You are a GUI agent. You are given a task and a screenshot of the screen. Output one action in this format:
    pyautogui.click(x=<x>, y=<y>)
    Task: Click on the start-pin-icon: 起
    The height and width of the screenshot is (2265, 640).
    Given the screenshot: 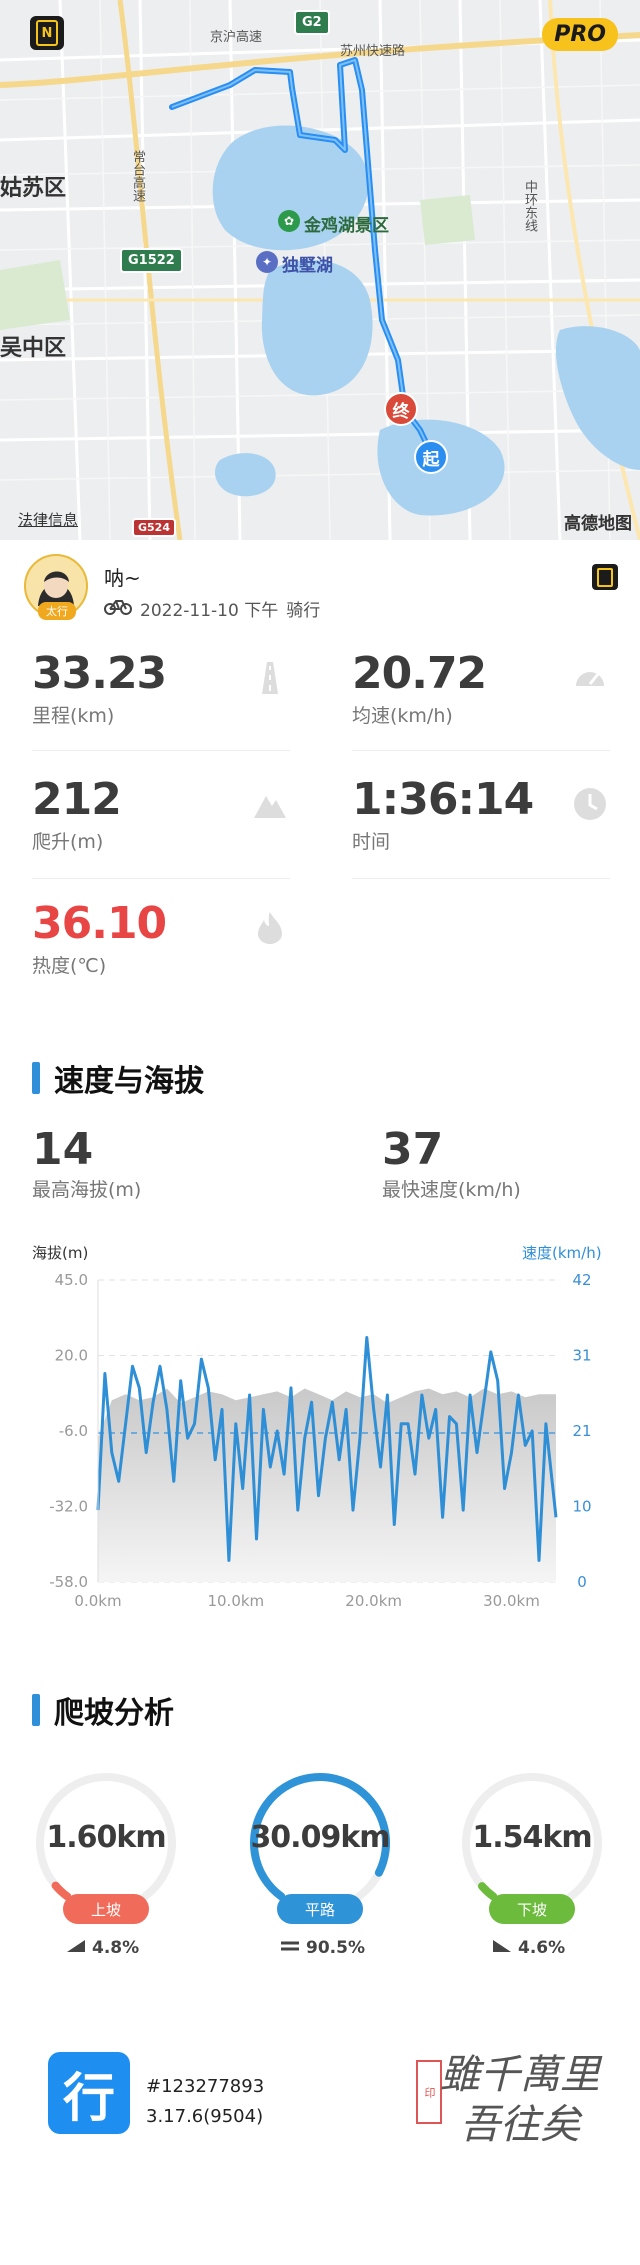 What is the action you would take?
    pyautogui.click(x=431, y=457)
    